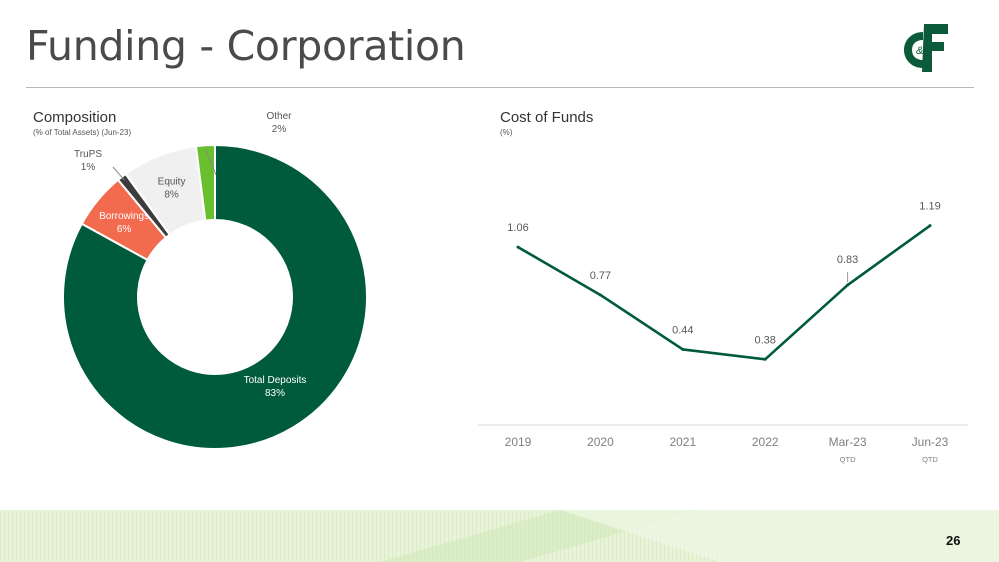 This screenshot has height=562, width=999. Describe the element at coordinates (764, 340) in the screenshot. I see `data-label-2022: 0.38` at that location.